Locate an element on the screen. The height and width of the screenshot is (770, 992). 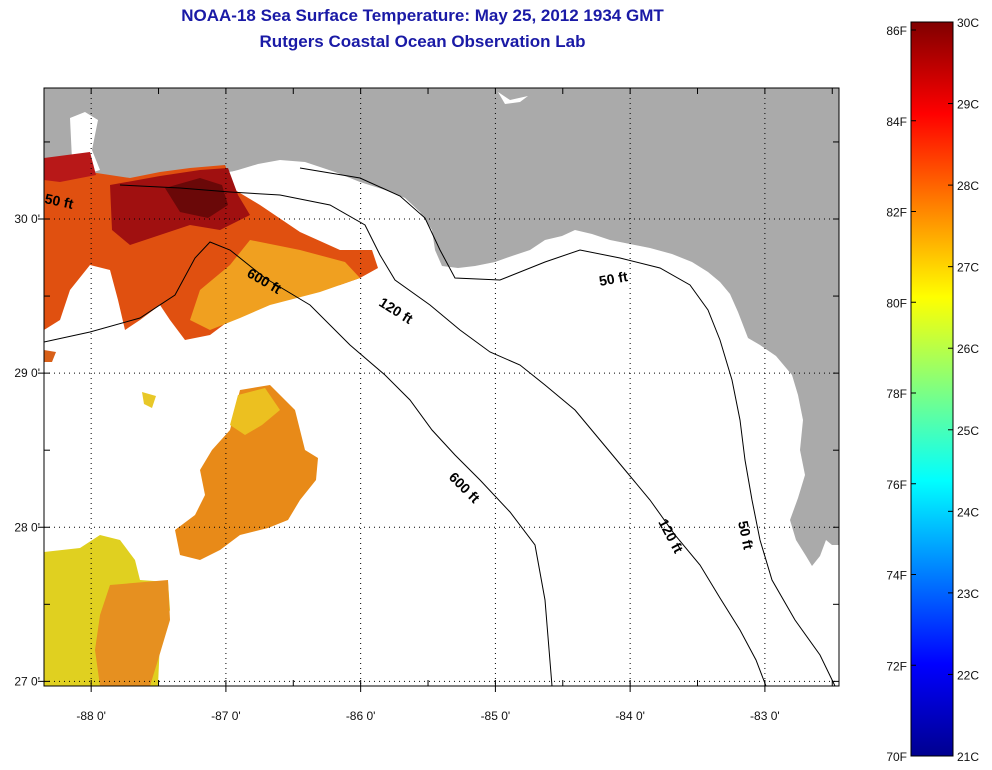
colorbar-label-f: 82F is located at coordinates (896, 213).